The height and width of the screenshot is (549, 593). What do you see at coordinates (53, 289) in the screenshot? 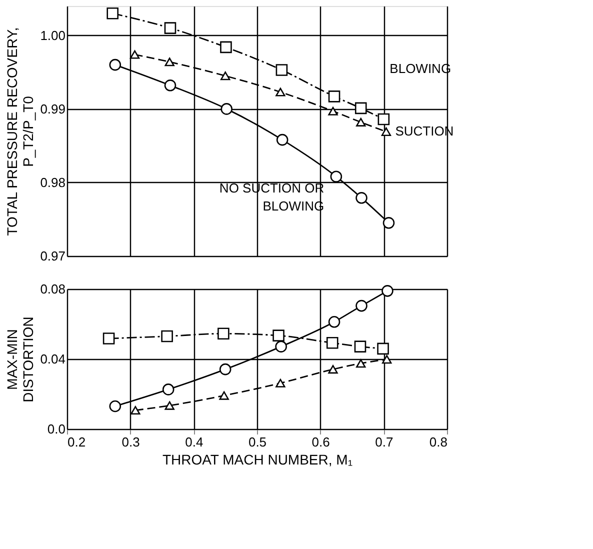
I see `y-tick-label: 0.08` at bounding box center [53, 289].